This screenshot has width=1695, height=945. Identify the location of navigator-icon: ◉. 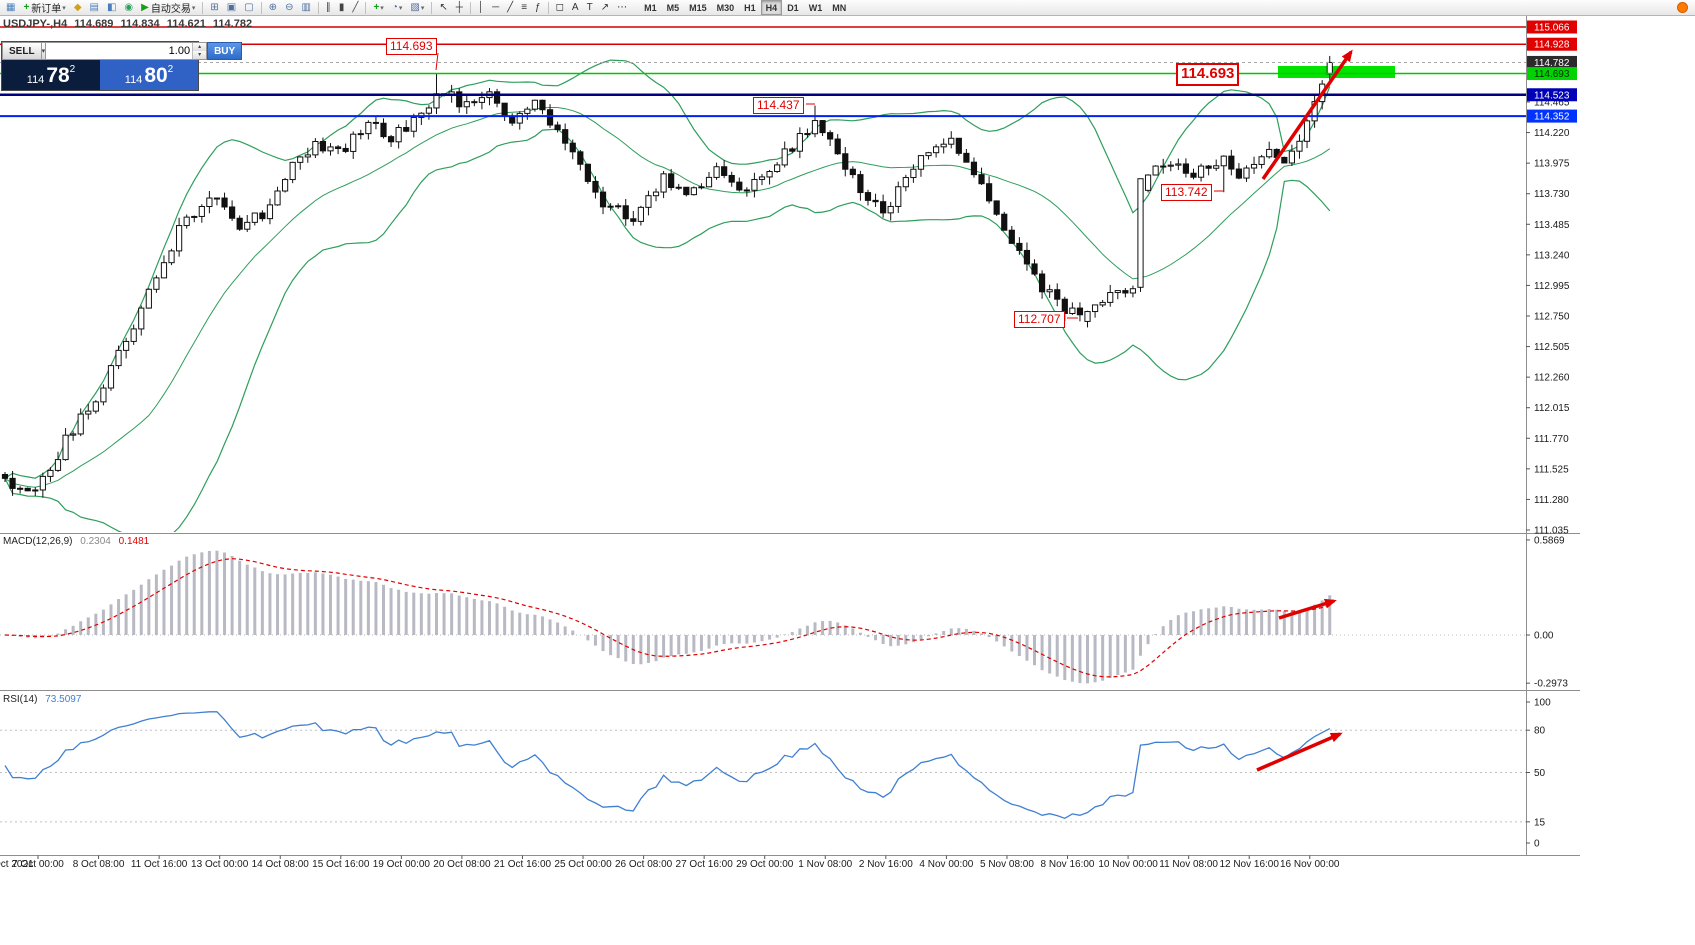
(128, 8).